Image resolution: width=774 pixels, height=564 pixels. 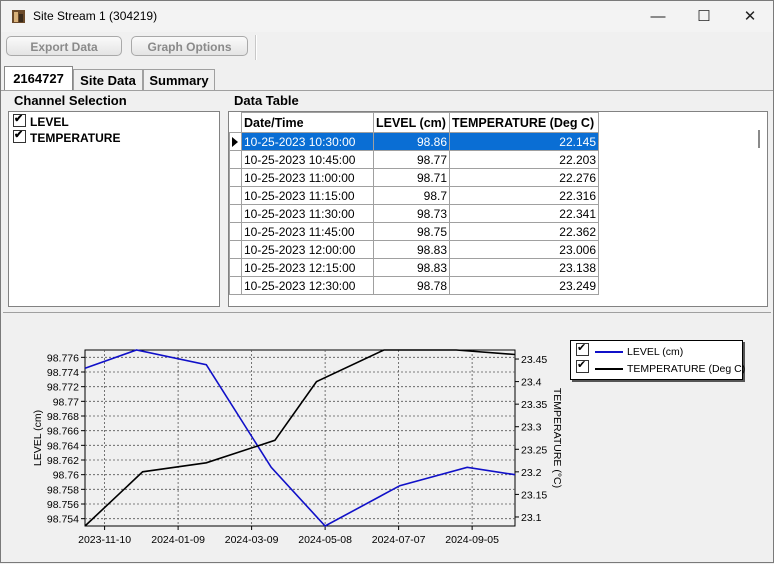 I want to click on table-scrollbar, so click(x=760, y=209).